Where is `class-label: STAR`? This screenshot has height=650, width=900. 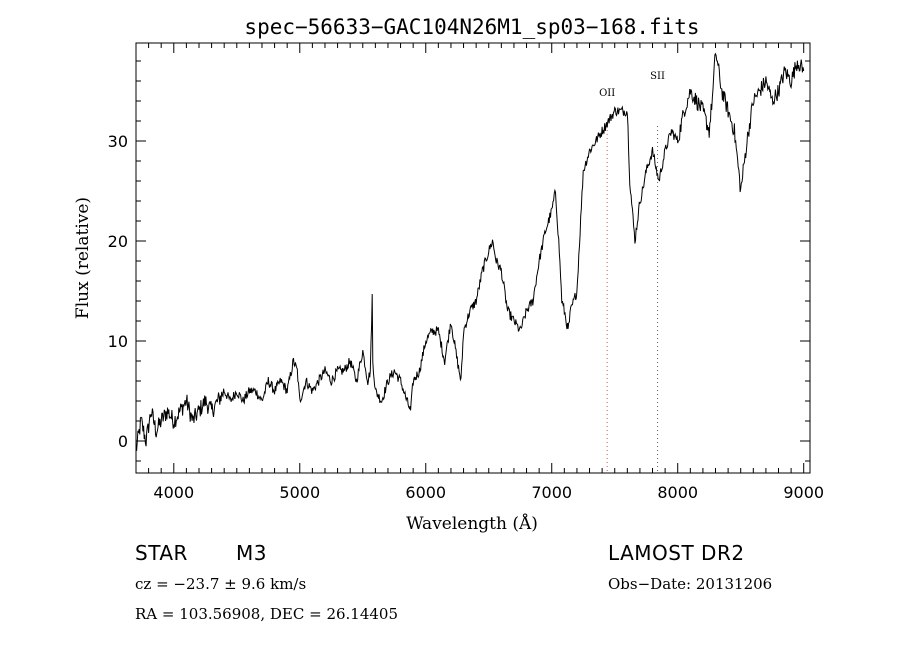 class-label: STAR is located at coordinates (161, 553).